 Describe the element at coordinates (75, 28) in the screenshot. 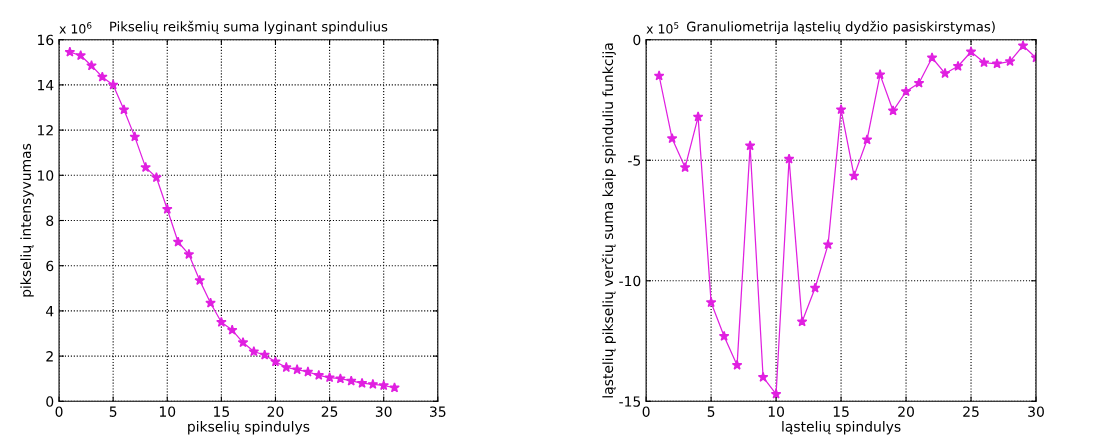

I see `text: x 10$^{6}$` at that location.